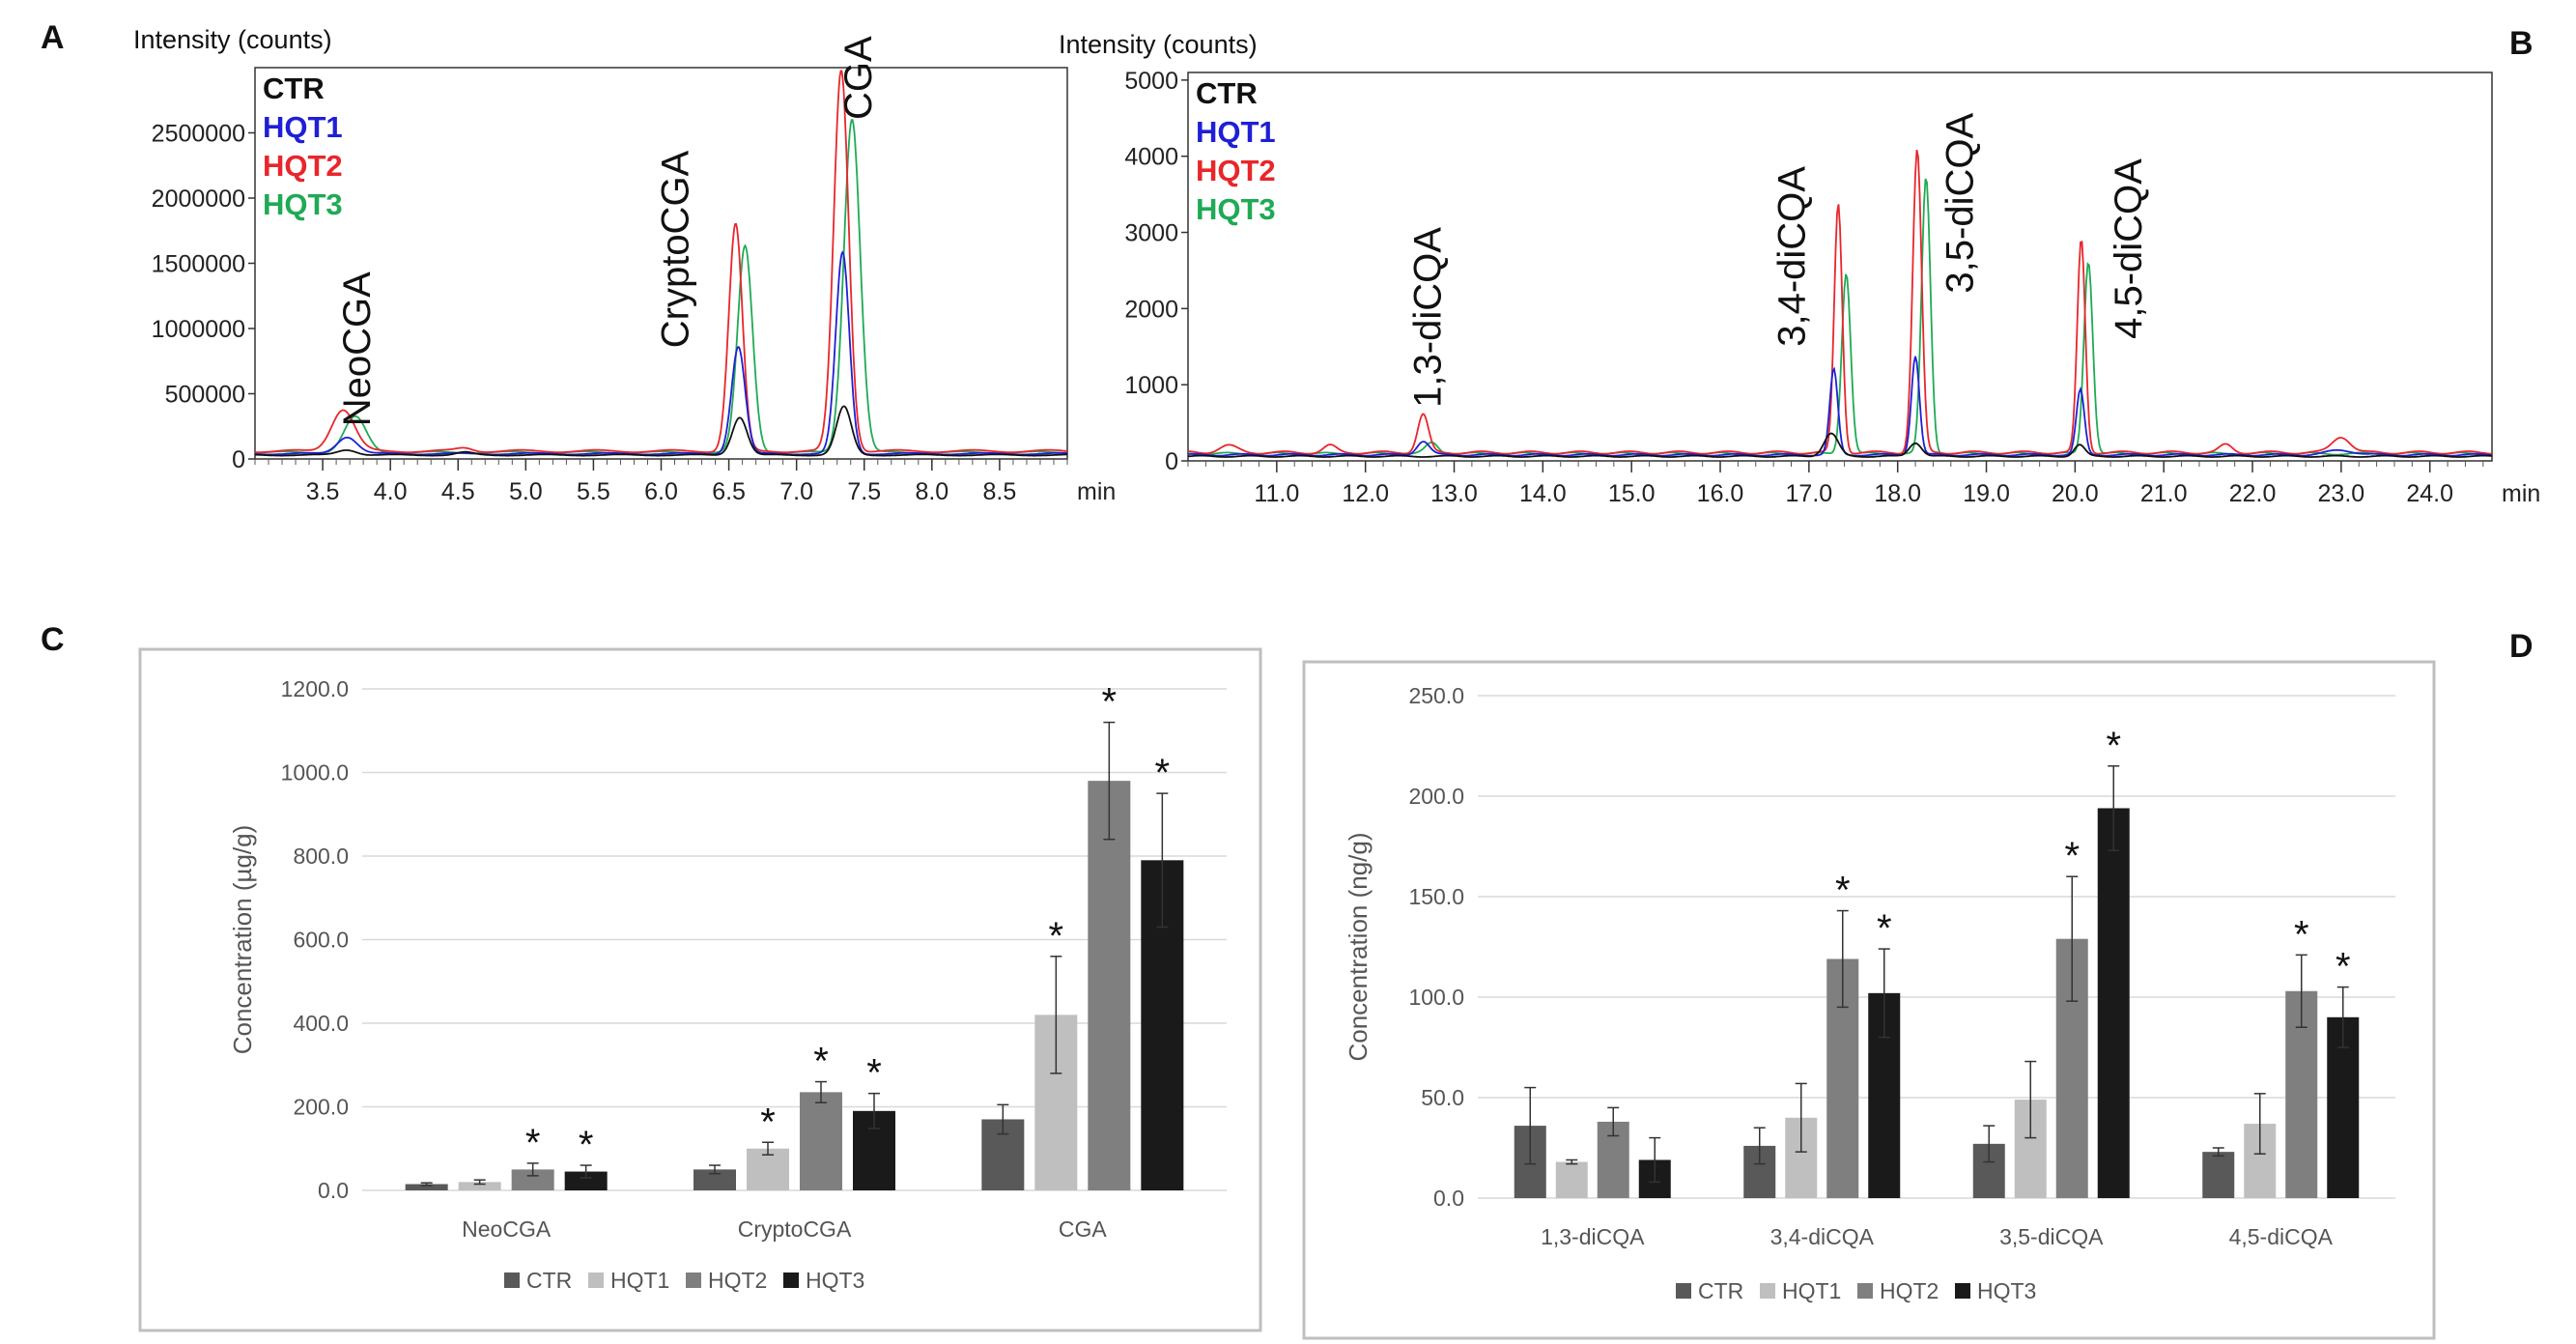 The image size is (2576, 1344). Describe the element at coordinates (1151, 81) in the screenshot. I see `y-tick-label: 5000` at that location.